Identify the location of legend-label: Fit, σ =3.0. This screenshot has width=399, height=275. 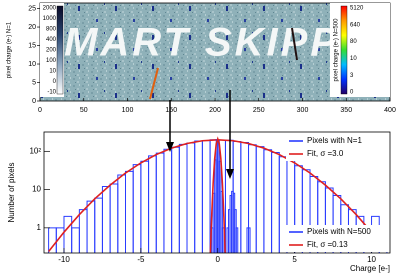
(325, 153).